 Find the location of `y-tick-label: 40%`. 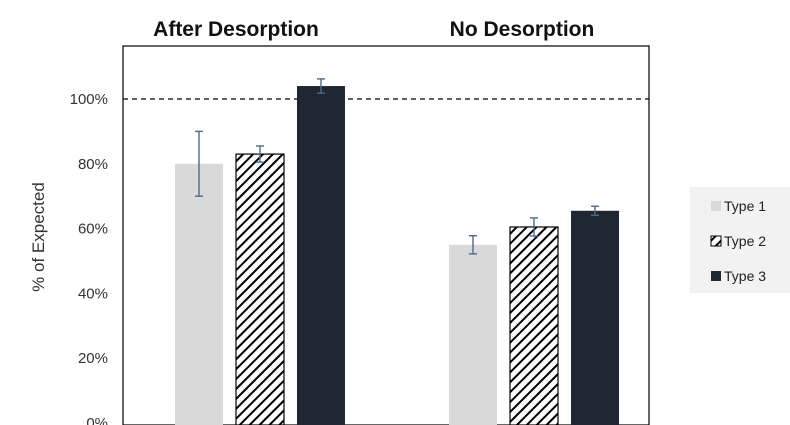

y-tick-label: 40% is located at coordinates (93, 293).